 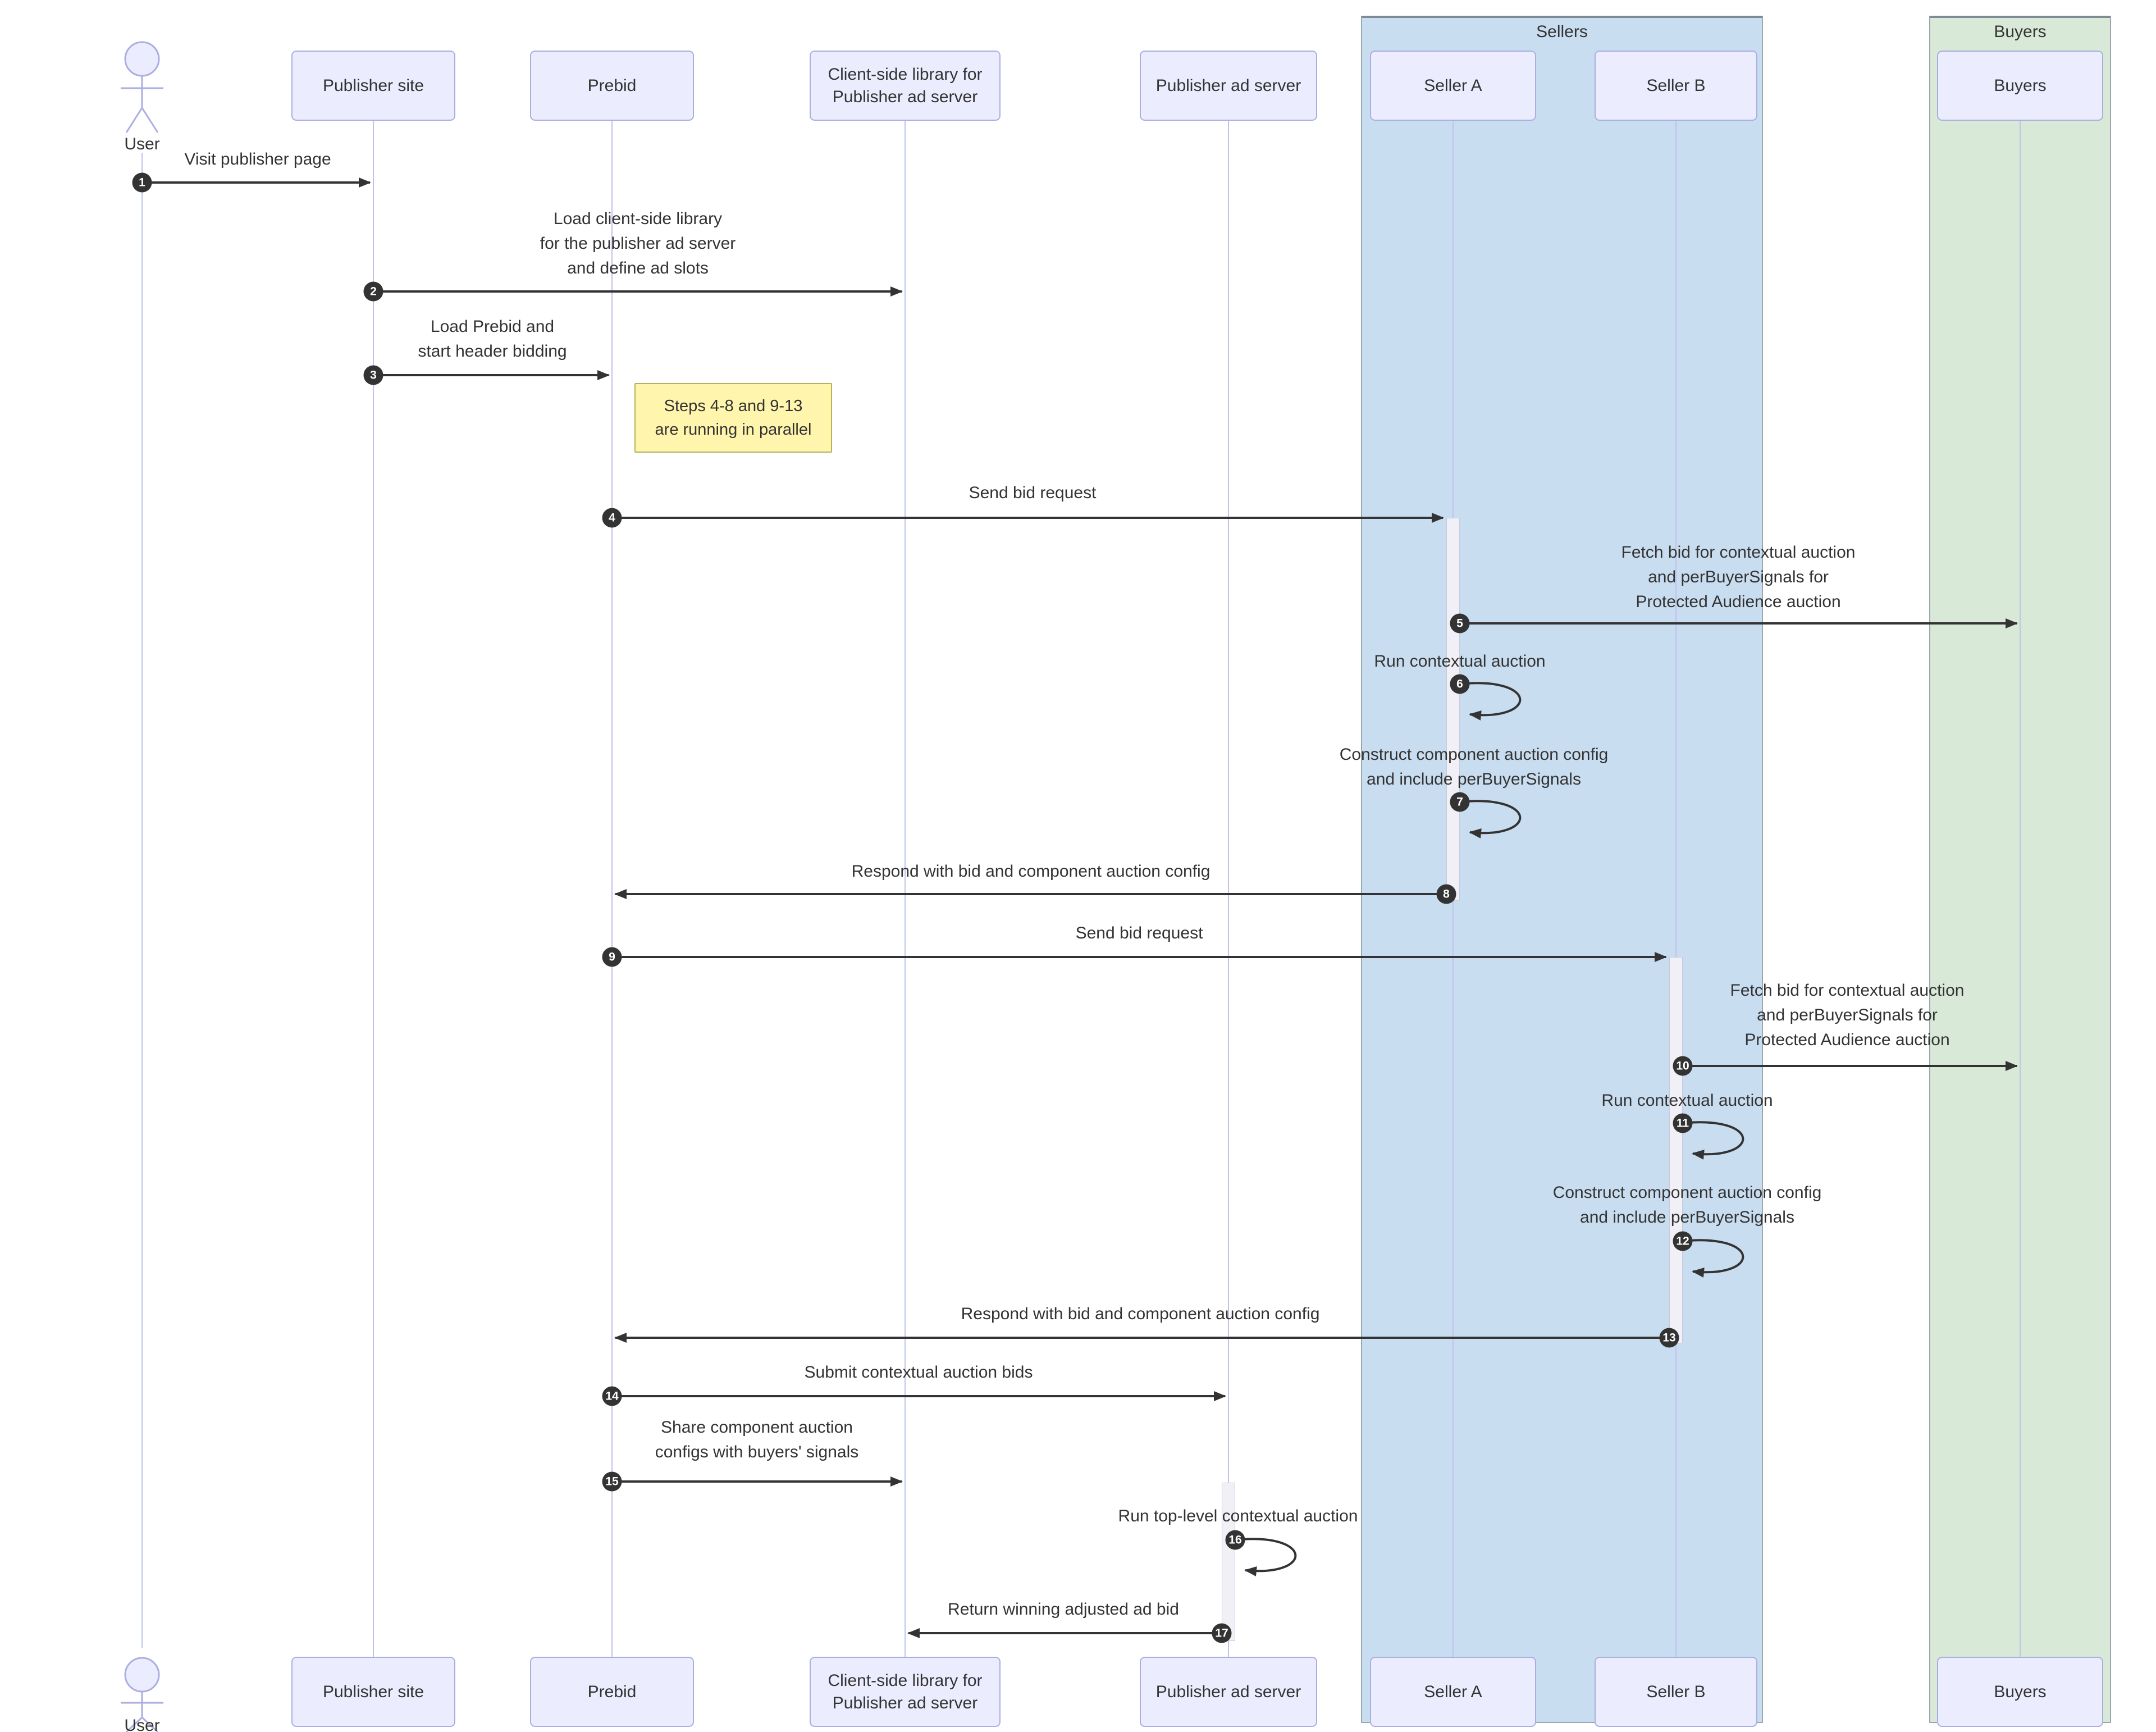 I want to click on sequence-number-17: 17, so click(x=1222, y=1633).